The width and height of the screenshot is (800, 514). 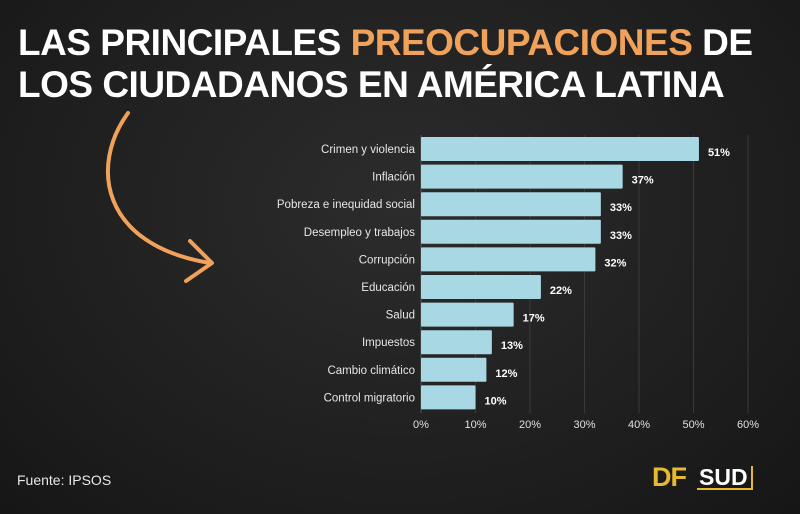 I want to click on x-tick-label: 30%, so click(x=584, y=425).